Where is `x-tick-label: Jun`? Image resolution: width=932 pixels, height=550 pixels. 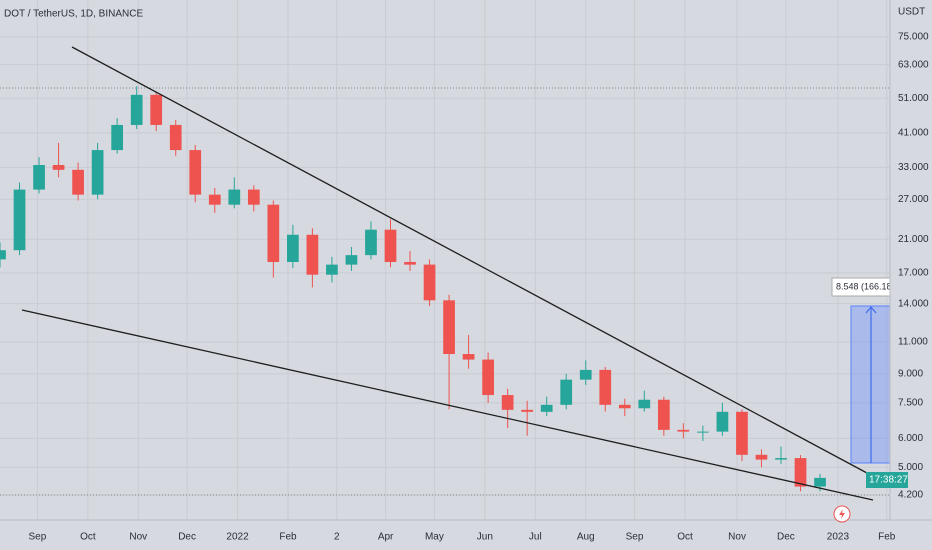 x-tick-label: Jun is located at coordinates (485, 537).